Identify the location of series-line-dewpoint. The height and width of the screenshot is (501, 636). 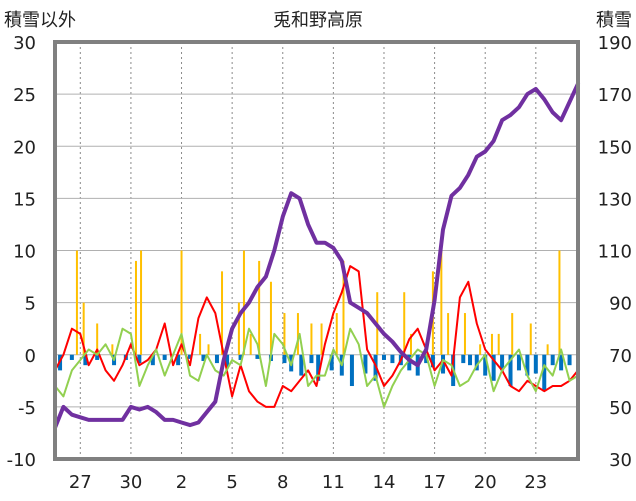
(316, 367).